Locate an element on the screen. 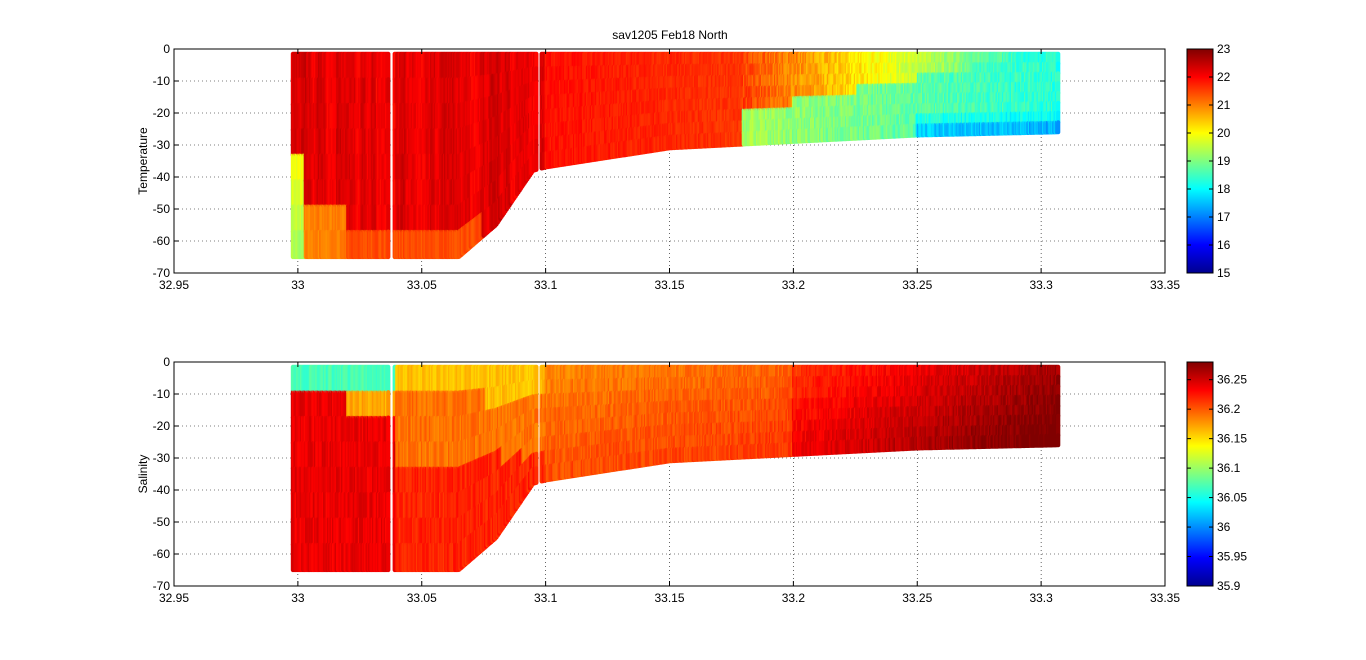 This screenshot has height=660, width=1366. x-tick-label: 33.05 is located at coordinates (422, 285).